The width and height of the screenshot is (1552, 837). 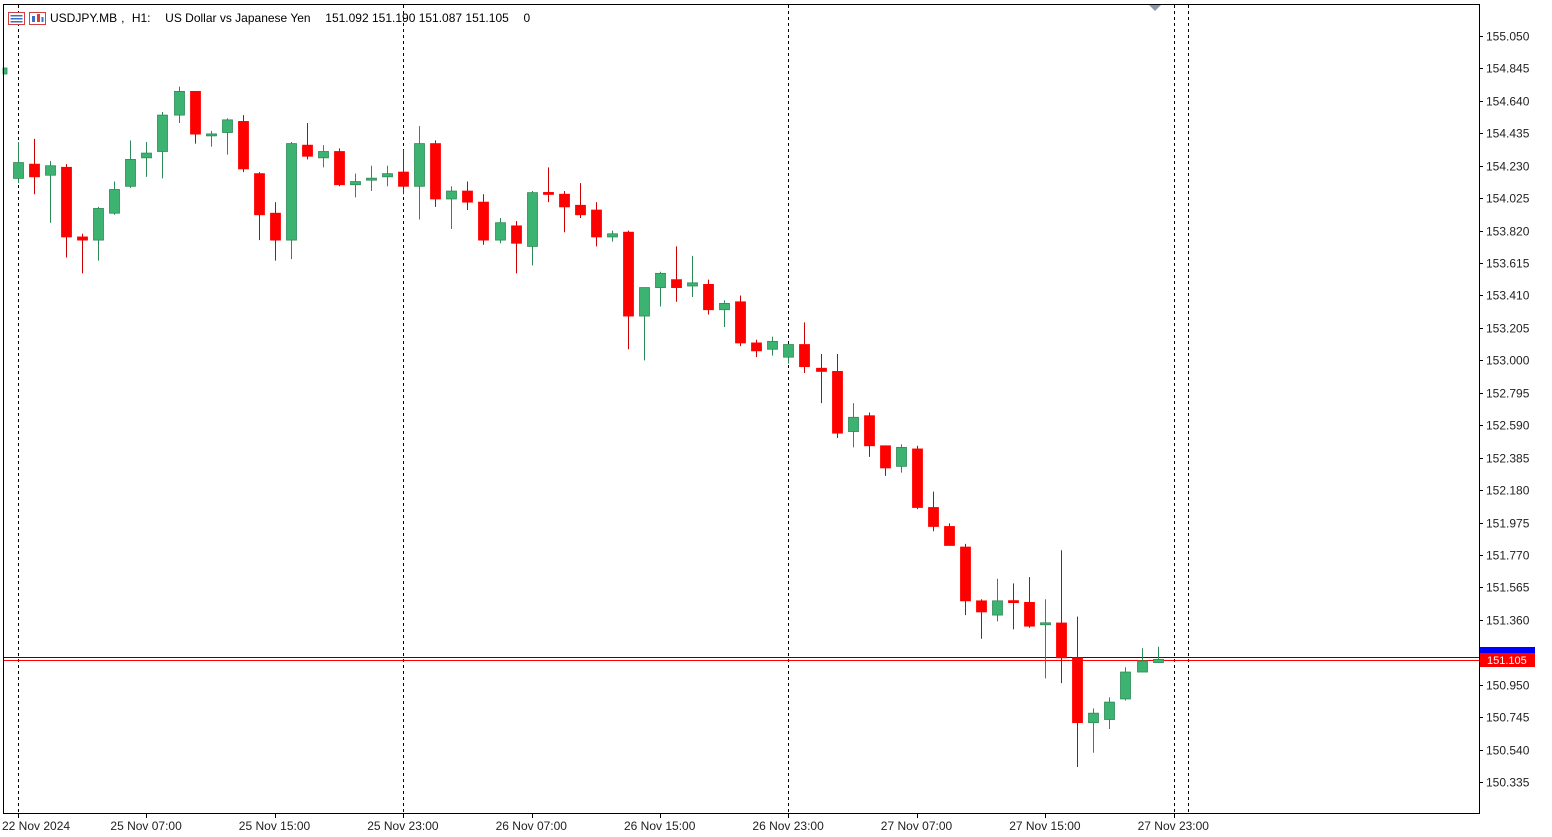 I want to click on y-tick-label: 153.000, so click(x=1508, y=361).